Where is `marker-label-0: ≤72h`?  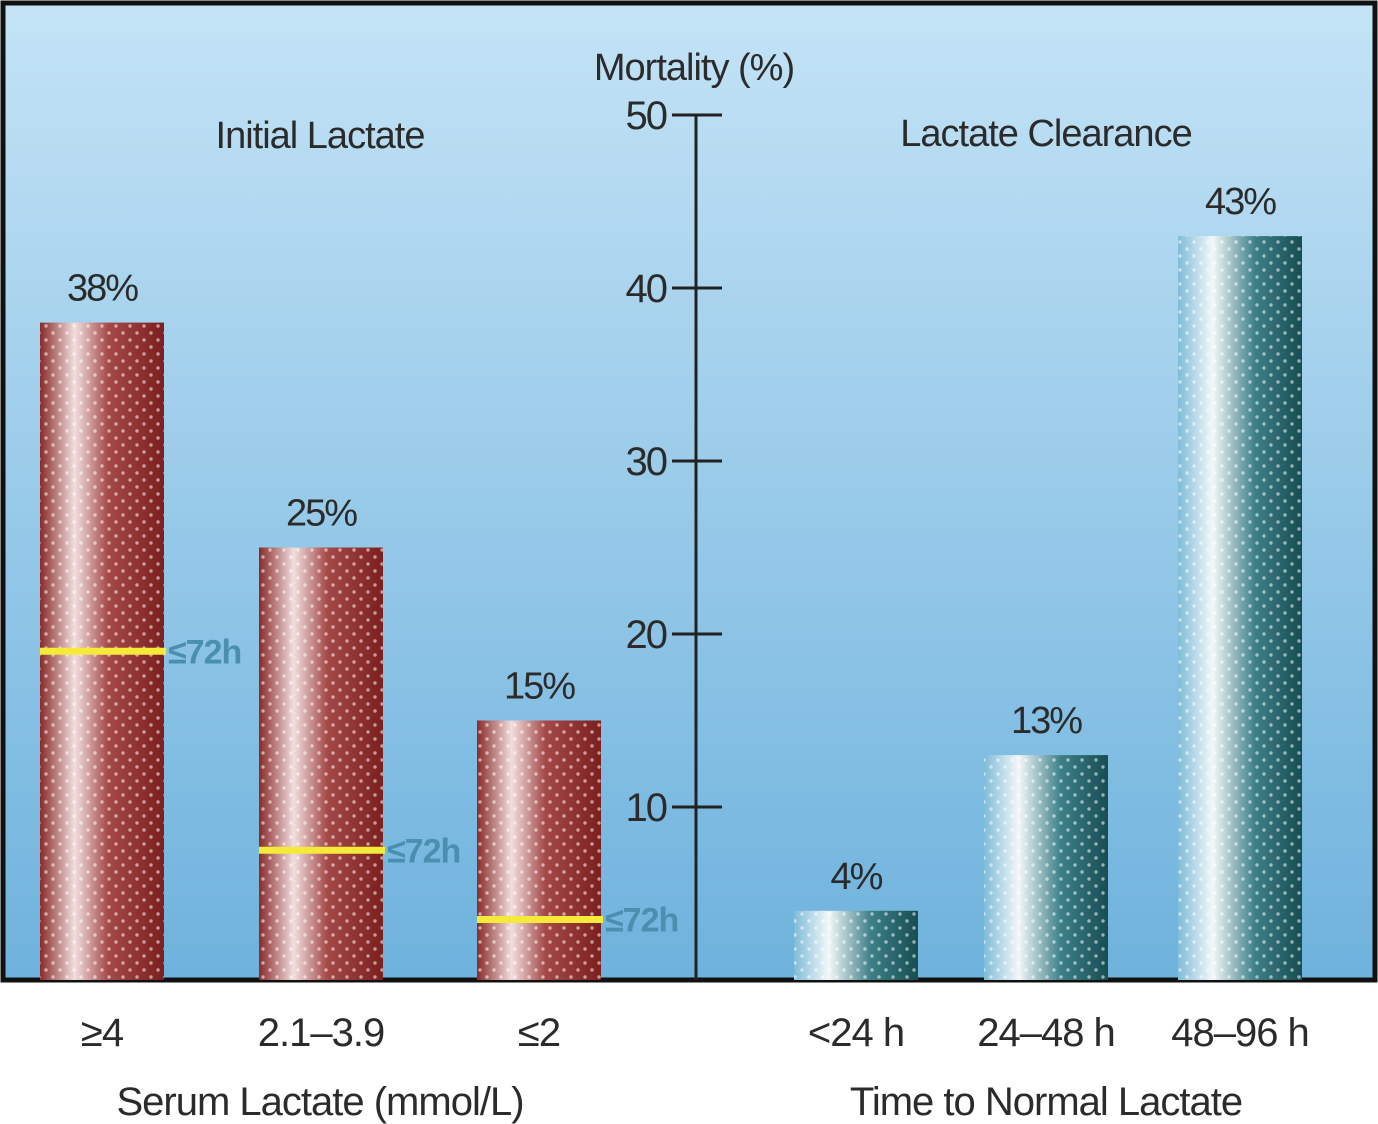
marker-label-0: ≤72h is located at coordinates (204, 652).